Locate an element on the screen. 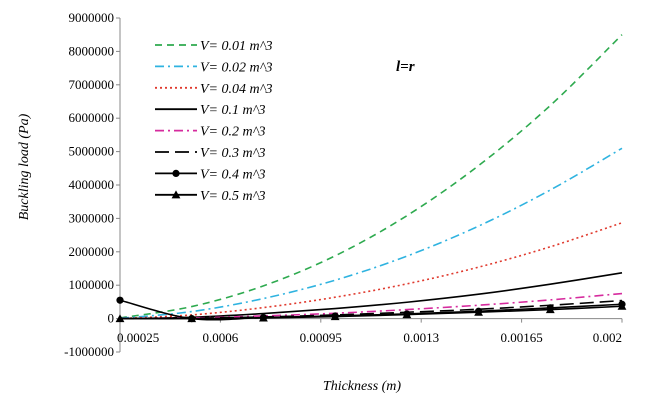  y-tick-label: 1000000 is located at coordinates (92, 284).